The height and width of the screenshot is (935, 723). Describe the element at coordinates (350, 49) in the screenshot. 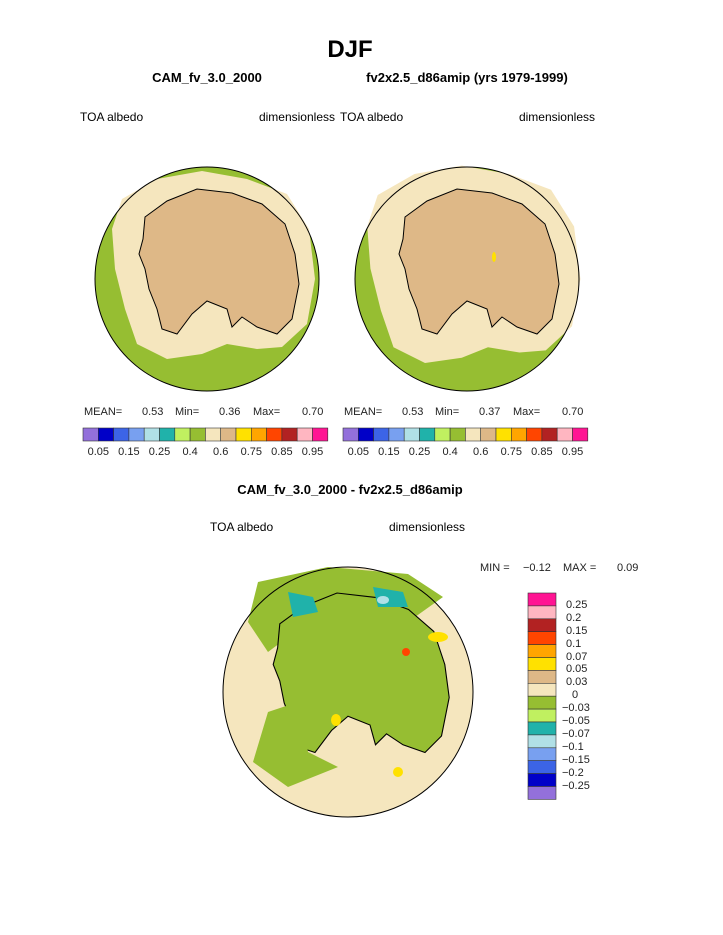

I see `main-title: DJF` at that location.